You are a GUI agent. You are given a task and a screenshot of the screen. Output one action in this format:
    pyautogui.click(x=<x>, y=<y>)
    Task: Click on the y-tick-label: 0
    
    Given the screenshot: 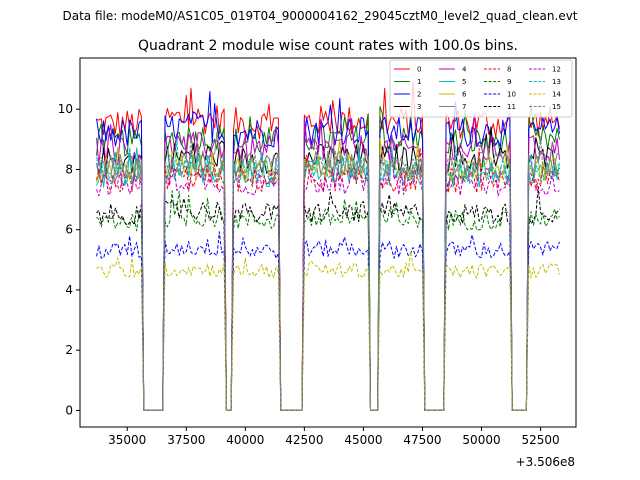 What is the action you would take?
    pyautogui.click(x=69, y=410)
    